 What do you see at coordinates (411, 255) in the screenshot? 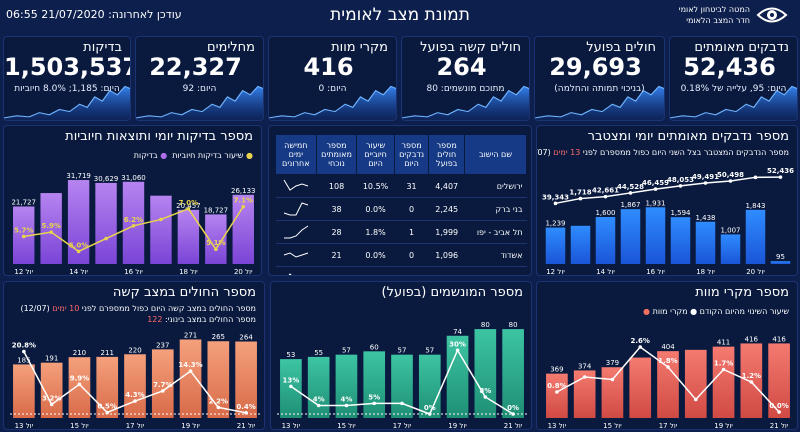
I see `cell-new: 0` at bounding box center [411, 255].